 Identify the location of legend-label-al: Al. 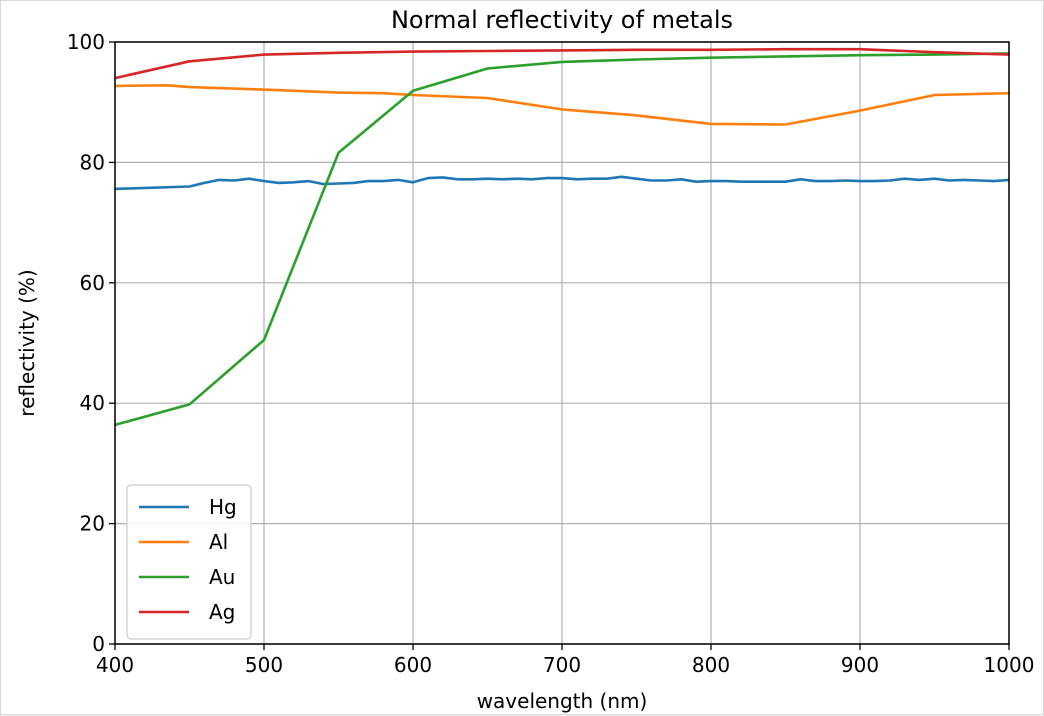
(218, 542).